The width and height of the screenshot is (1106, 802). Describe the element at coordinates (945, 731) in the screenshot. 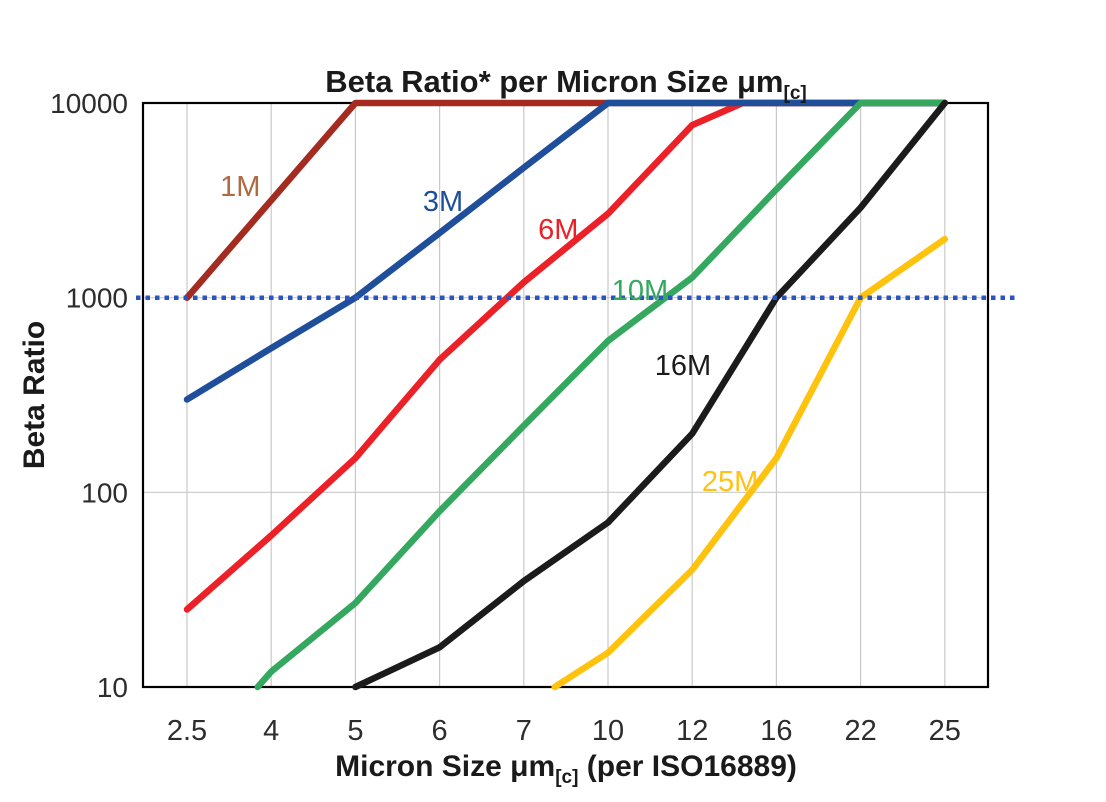

I see `x-tick-label-25: 25` at that location.